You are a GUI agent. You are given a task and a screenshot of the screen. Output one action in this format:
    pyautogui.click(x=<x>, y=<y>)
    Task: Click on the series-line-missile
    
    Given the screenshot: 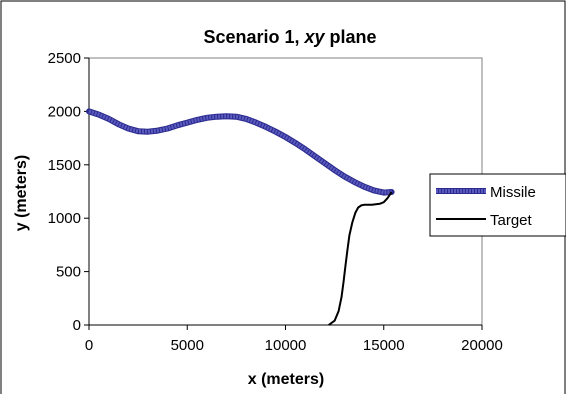 What is the action you would take?
    pyautogui.click(x=240, y=152)
    